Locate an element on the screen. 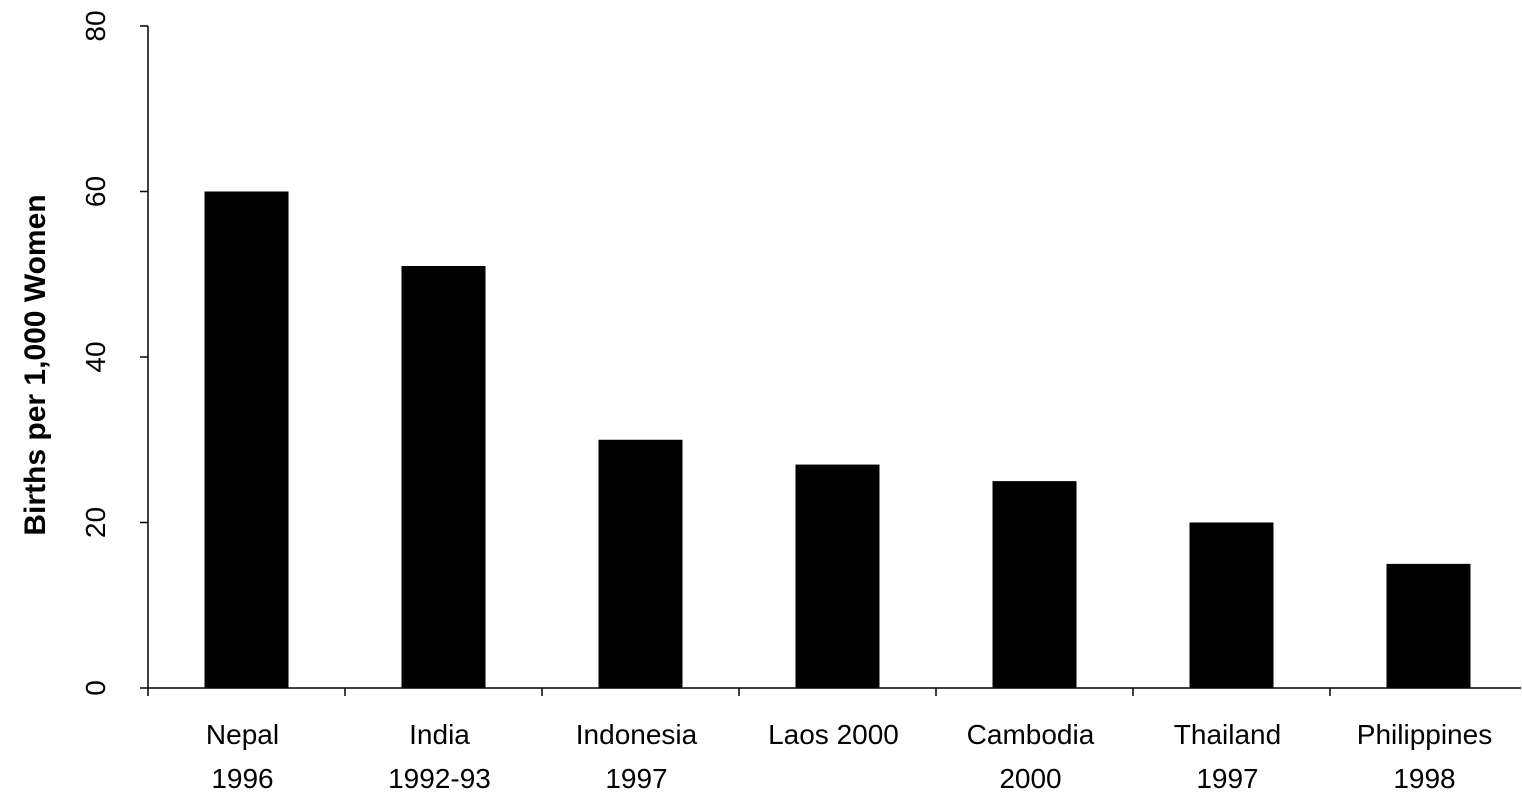 This screenshot has height=796, width=1522. y-tick-label: 60 is located at coordinates (95, 191).